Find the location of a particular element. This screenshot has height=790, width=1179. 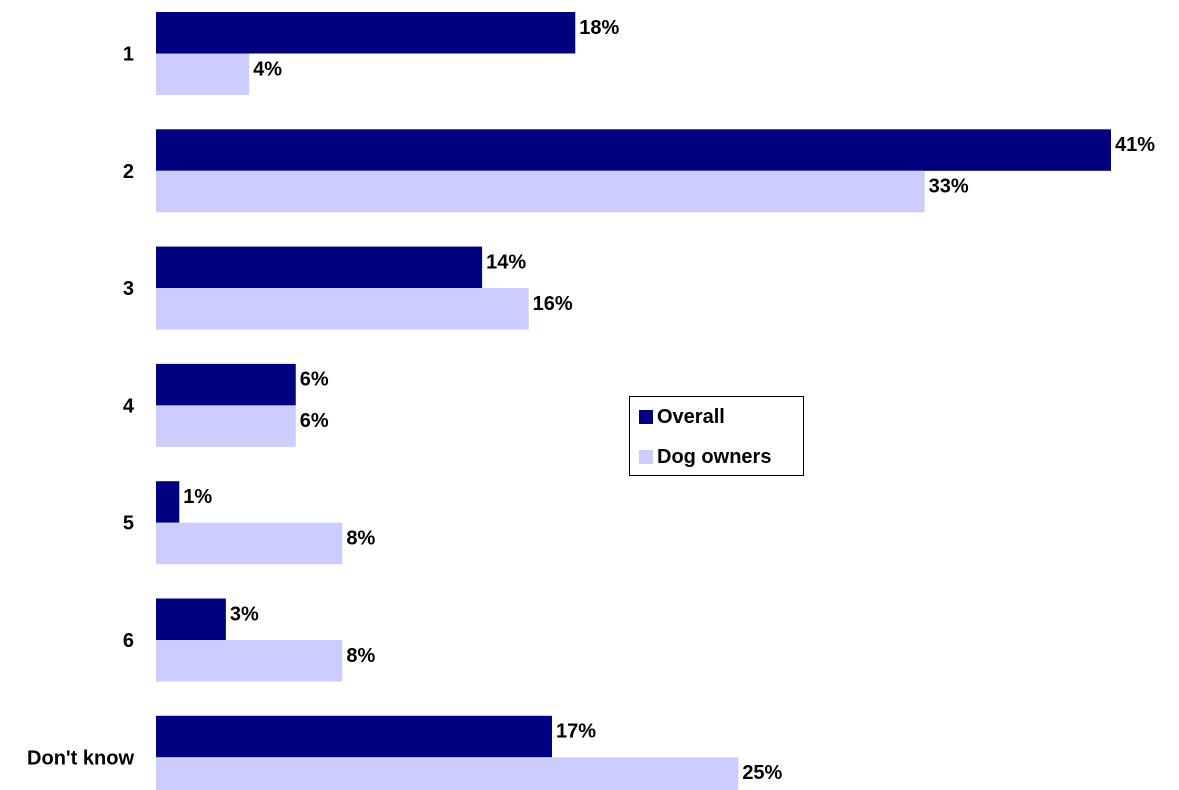

data-label: 18% is located at coordinates (599, 28).